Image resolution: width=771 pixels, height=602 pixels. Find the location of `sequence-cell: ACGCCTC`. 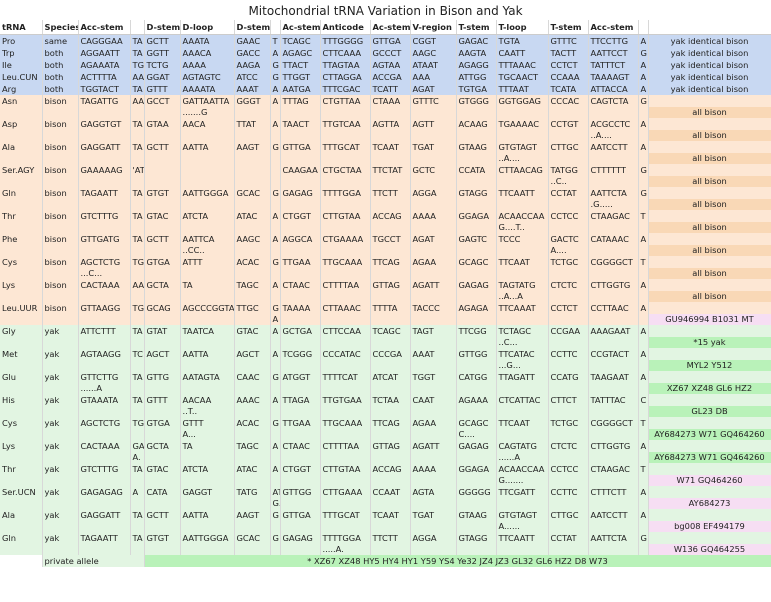

sequence-cell: ACGCCTC is located at coordinates (613, 124).